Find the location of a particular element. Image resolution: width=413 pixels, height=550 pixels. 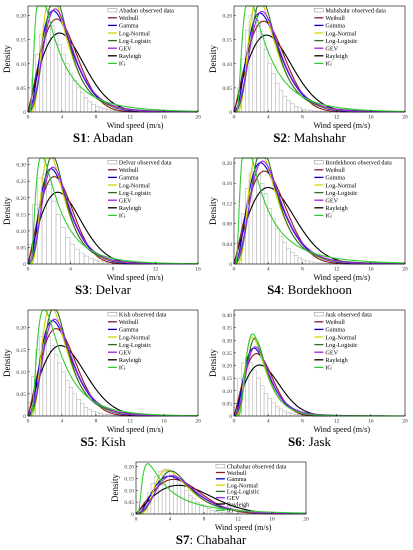

y-tick-label: 0.04 is located at coordinates (227, 245).